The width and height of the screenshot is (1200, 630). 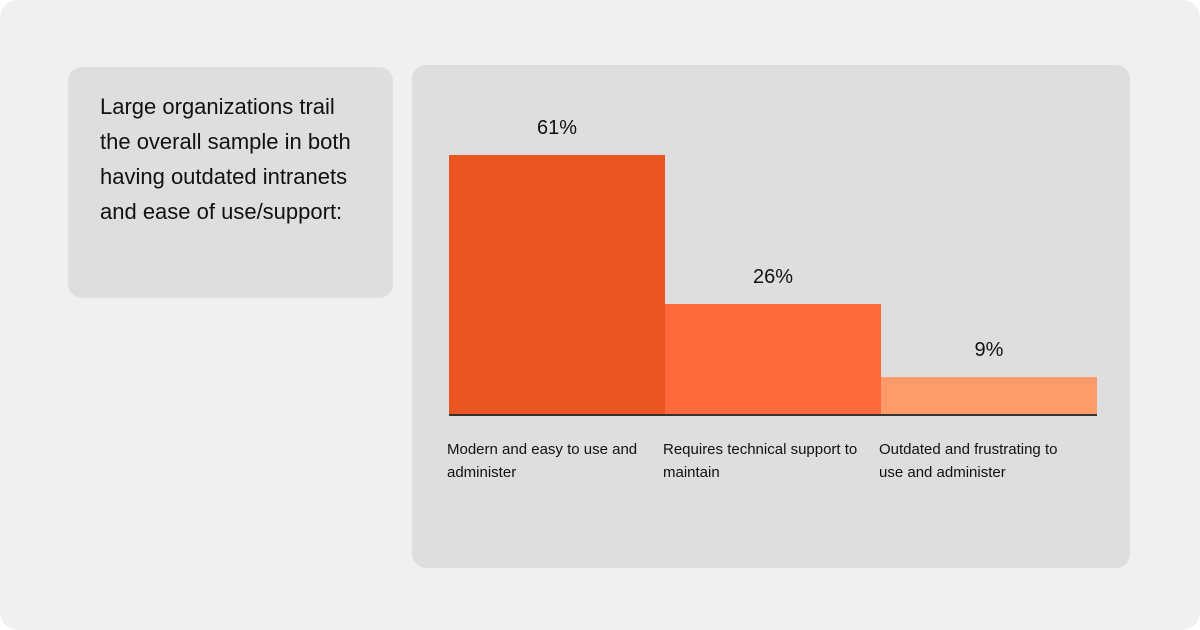 I want to click on value-label: 26%, so click(x=773, y=277).